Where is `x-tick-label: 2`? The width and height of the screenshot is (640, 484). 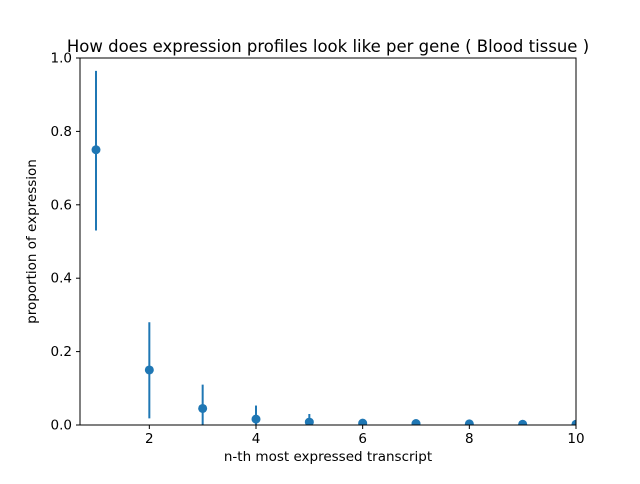
x-tick-label: 2 is located at coordinates (149, 439).